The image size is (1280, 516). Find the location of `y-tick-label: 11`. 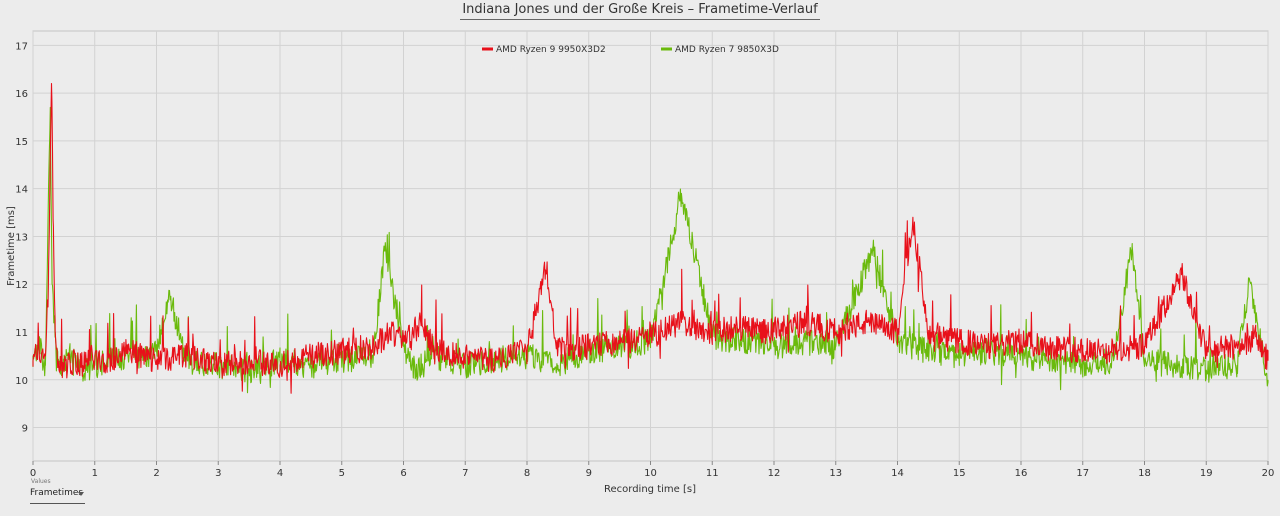

y-tick-label: 11 is located at coordinates (21, 333).